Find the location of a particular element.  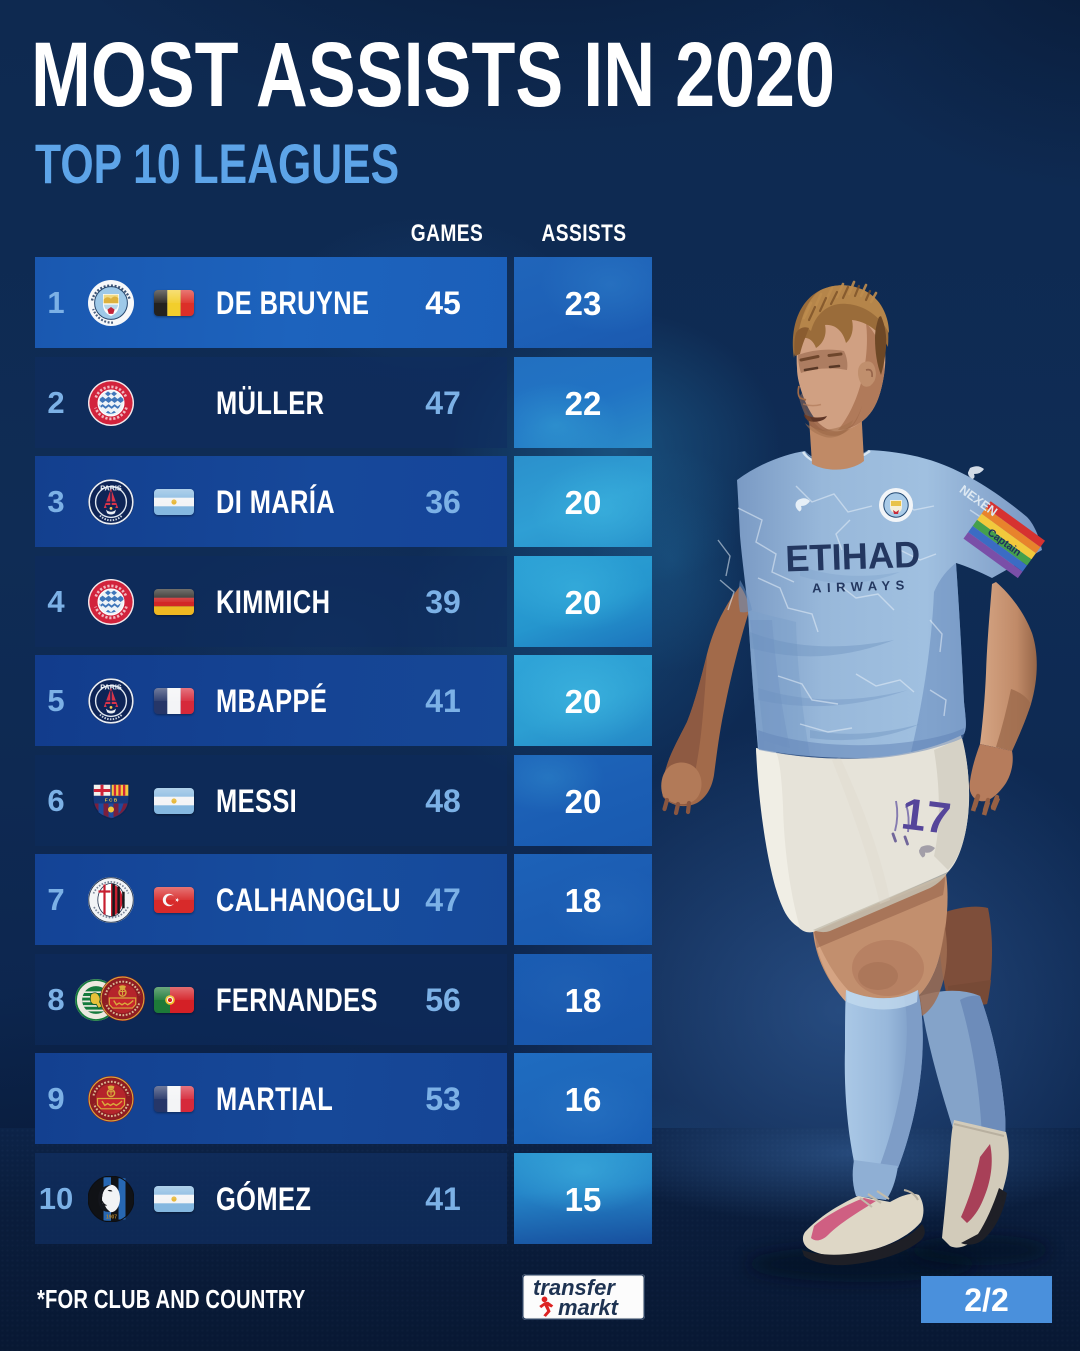

svg-text: 1907 is located at coordinates (111, 1217).